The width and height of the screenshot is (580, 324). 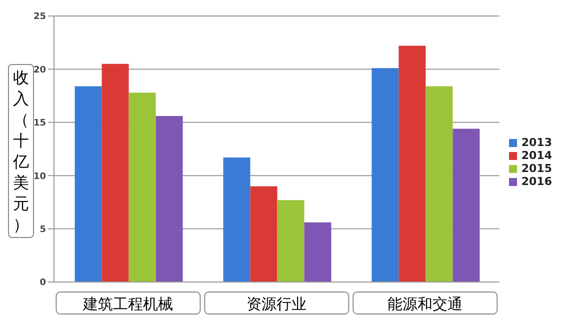 What do you see at coordinates (39, 177) in the screenshot?
I see `y-tick-label: 10` at bounding box center [39, 177].